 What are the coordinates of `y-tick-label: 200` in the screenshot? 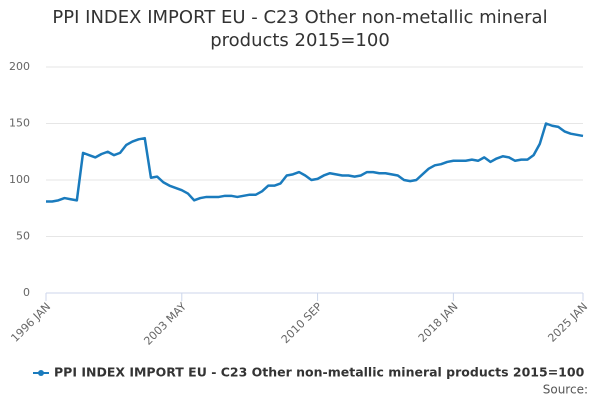 It's located at (19, 66).